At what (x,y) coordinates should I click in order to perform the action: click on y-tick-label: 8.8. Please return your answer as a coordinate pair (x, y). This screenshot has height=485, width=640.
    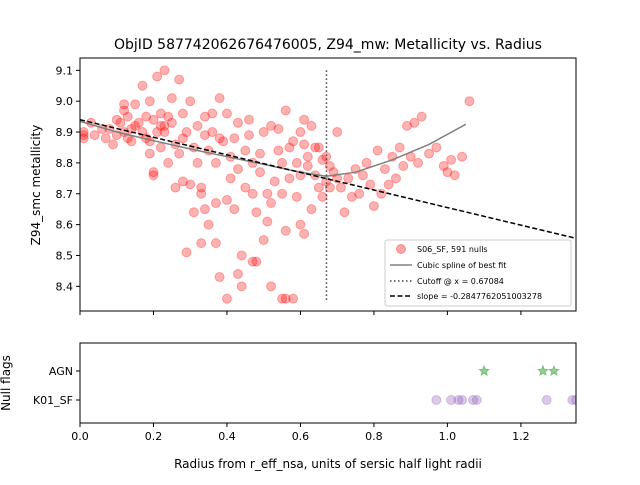
    Looking at the image, I should click on (65, 163).